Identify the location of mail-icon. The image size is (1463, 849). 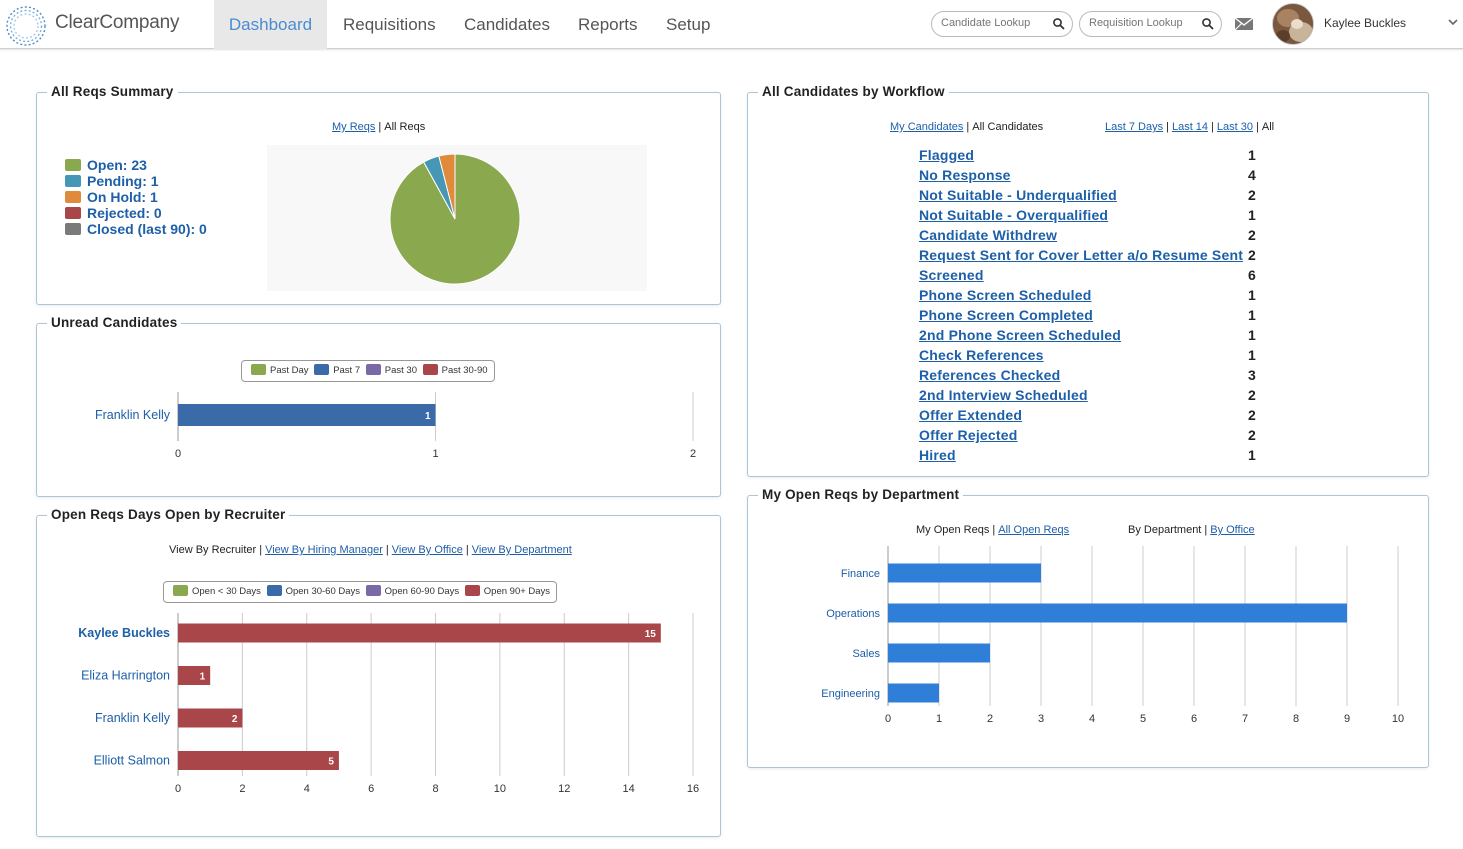
(1244, 24).